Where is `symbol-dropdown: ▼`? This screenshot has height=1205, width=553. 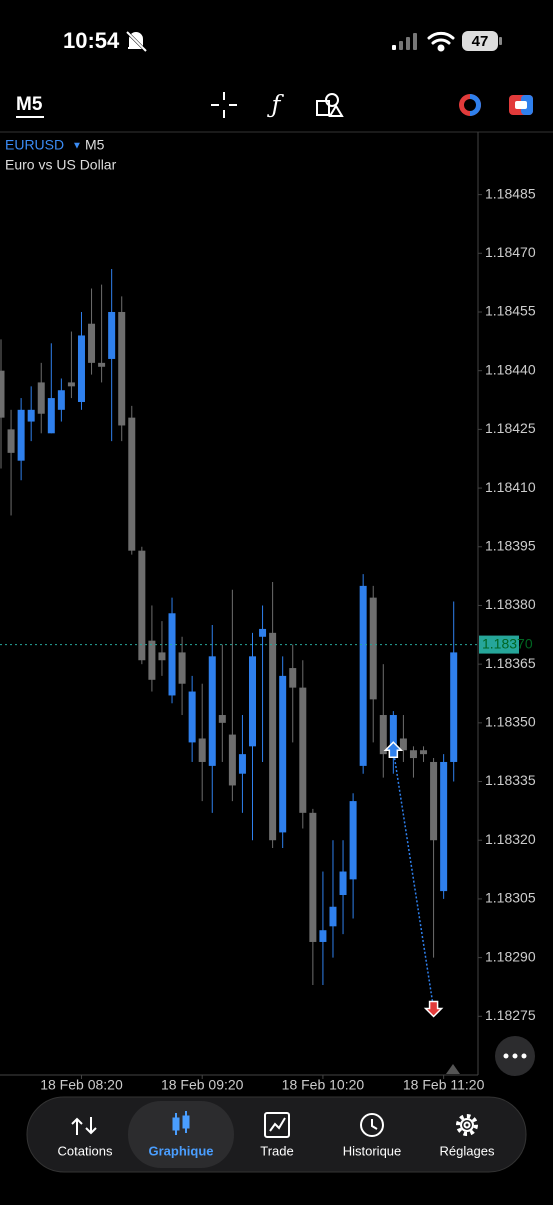 symbol-dropdown: ▼ is located at coordinates (77, 146).